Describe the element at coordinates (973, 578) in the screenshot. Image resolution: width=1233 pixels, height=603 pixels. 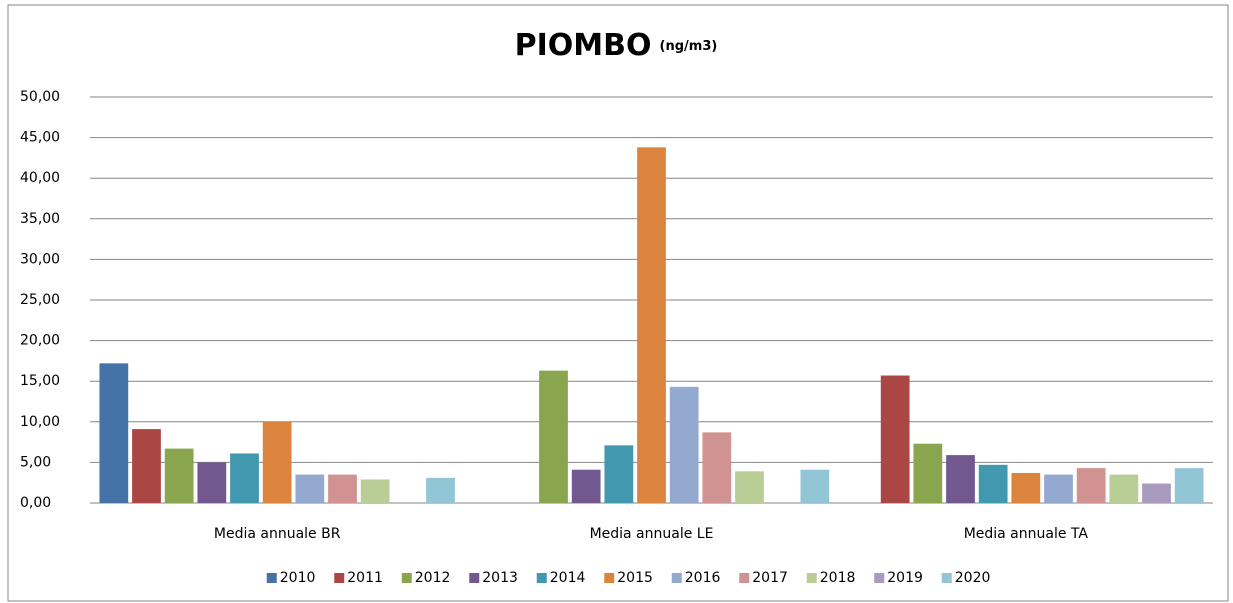
I see `legend-label: 2020` at that location.